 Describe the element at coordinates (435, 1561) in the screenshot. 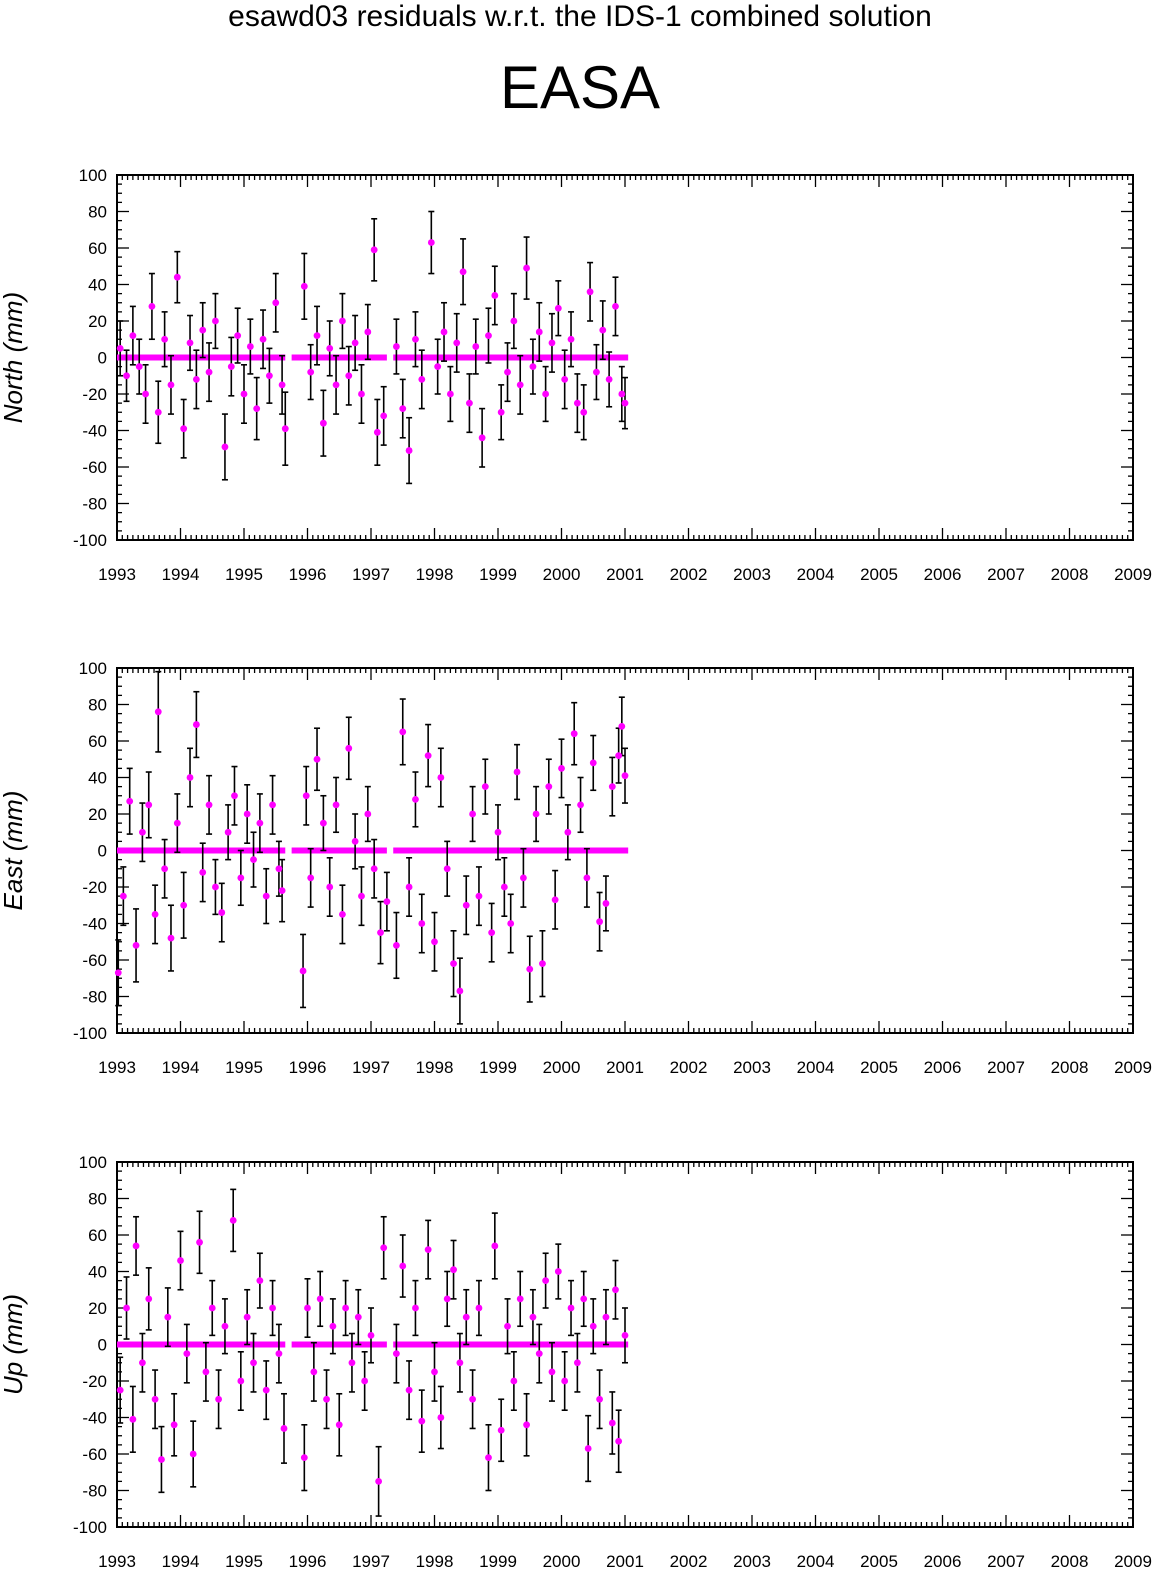

I see `up-x-tick-label: 1998` at that location.